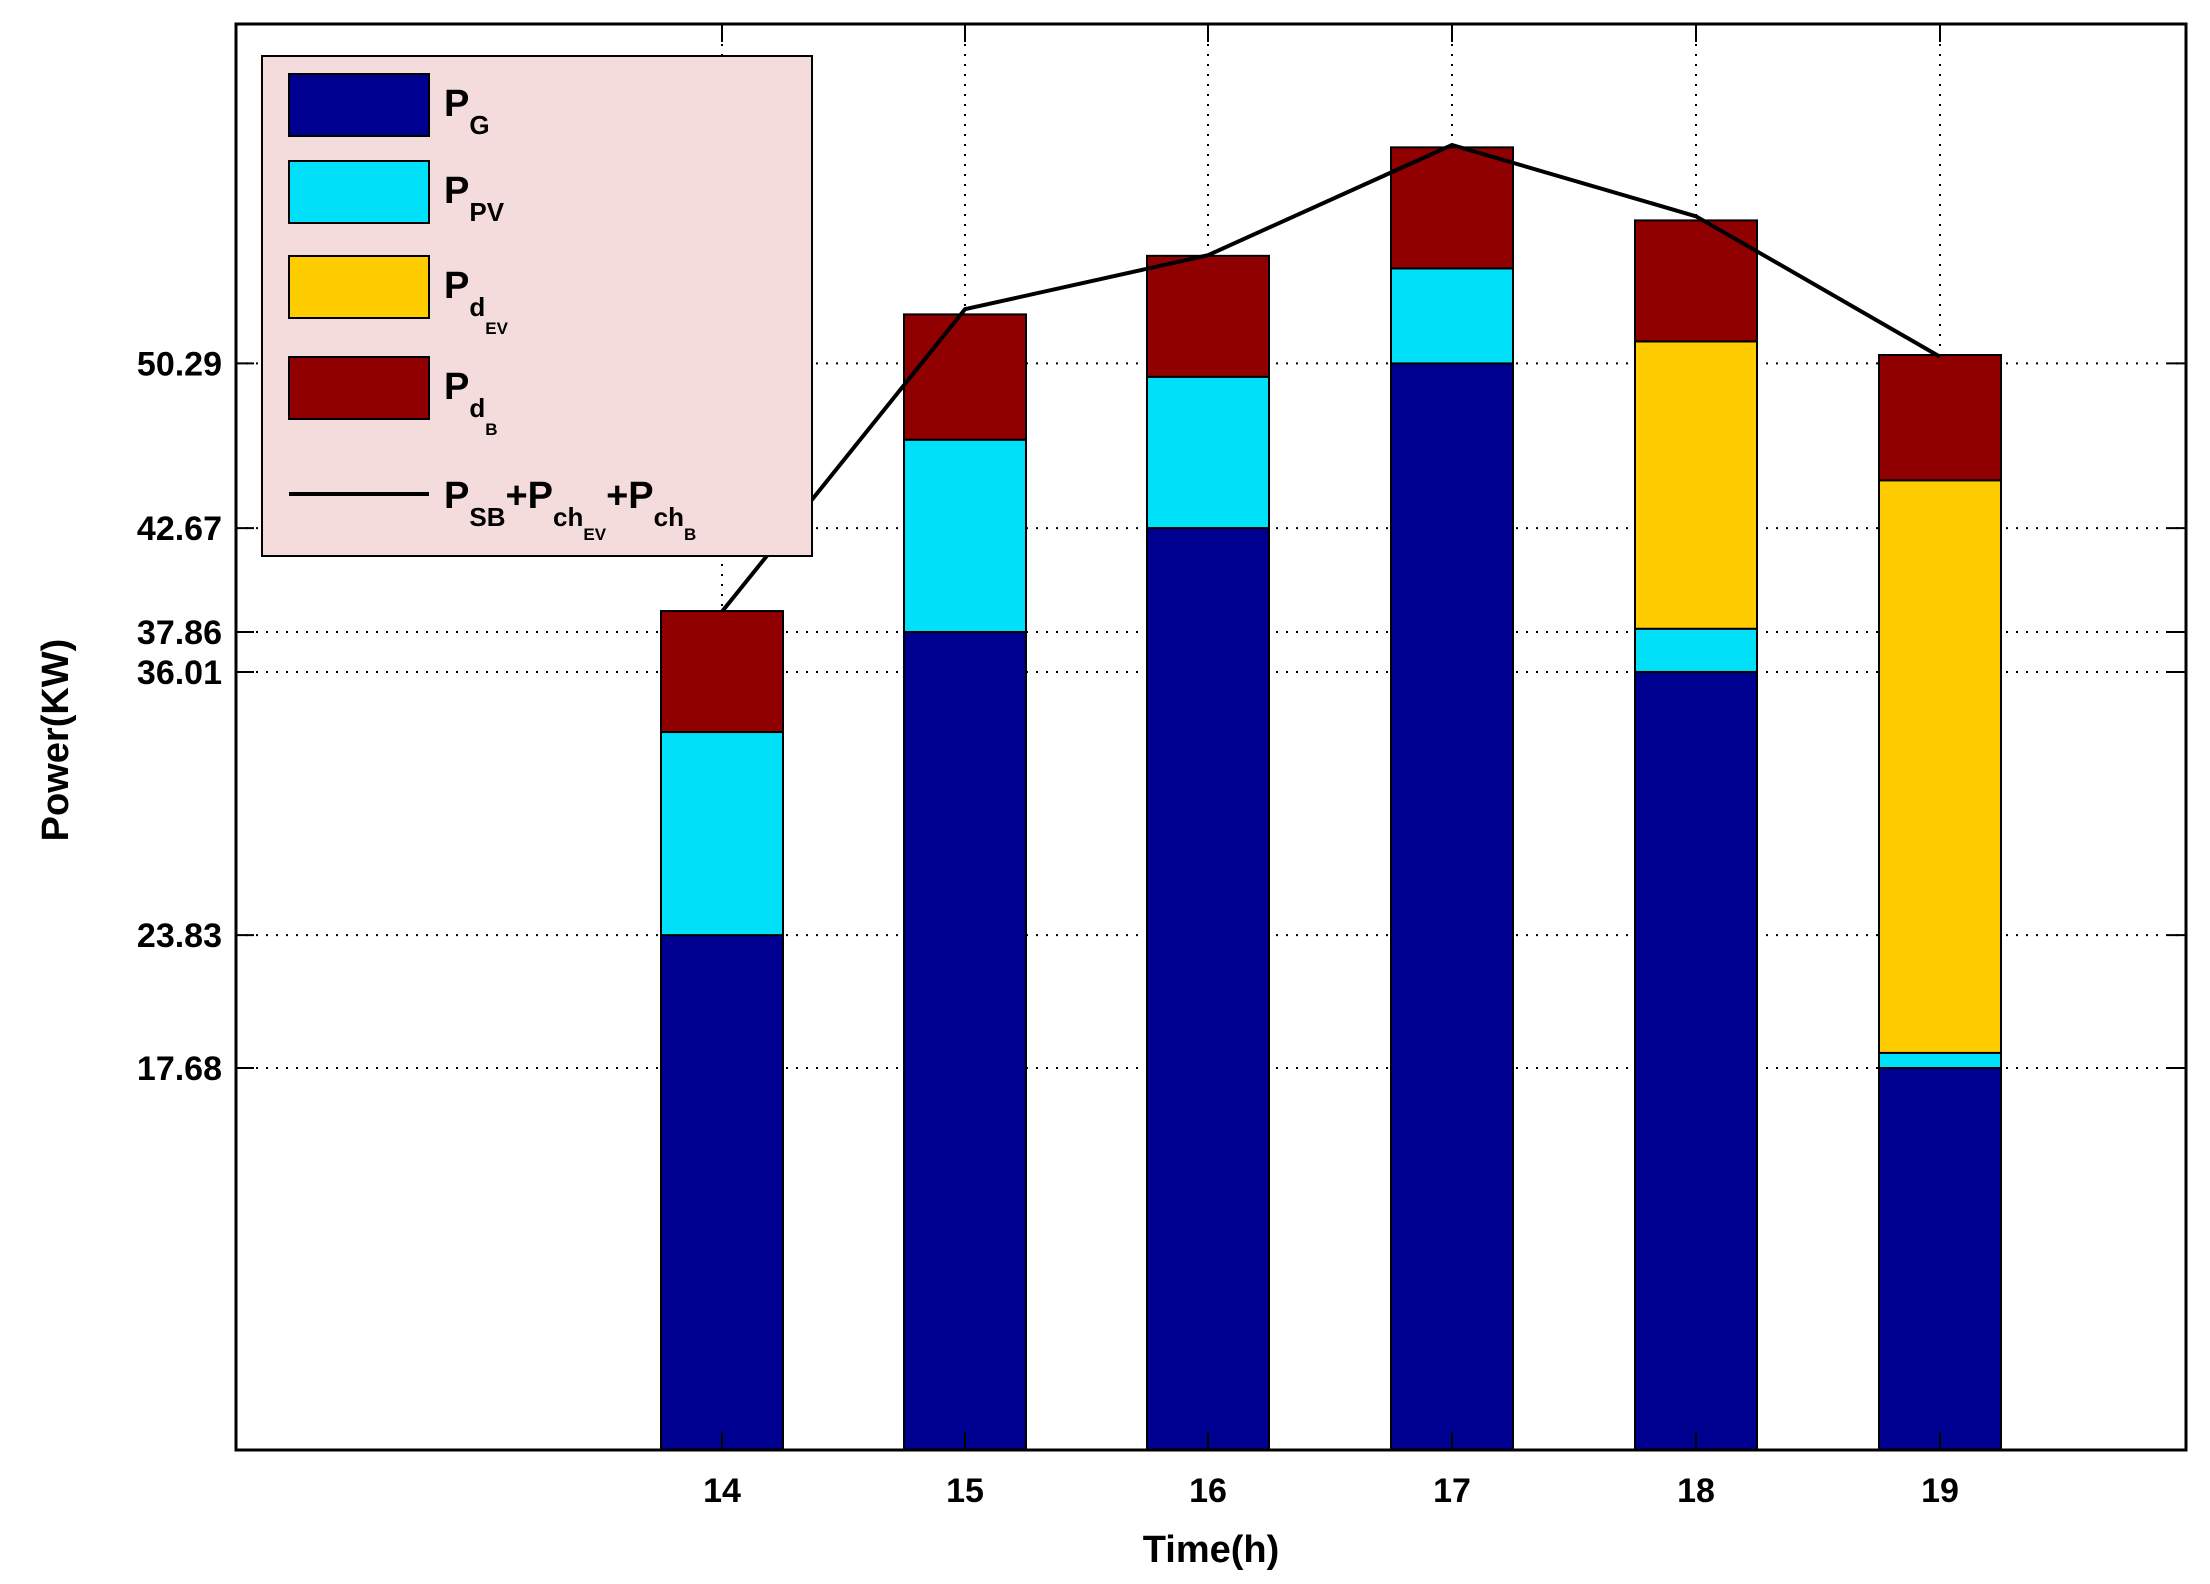 The height and width of the screenshot is (1584, 2210). Describe the element at coordinates (471, 402) in the screenshot. I see `legend-label-pdb: PdB` at that location.